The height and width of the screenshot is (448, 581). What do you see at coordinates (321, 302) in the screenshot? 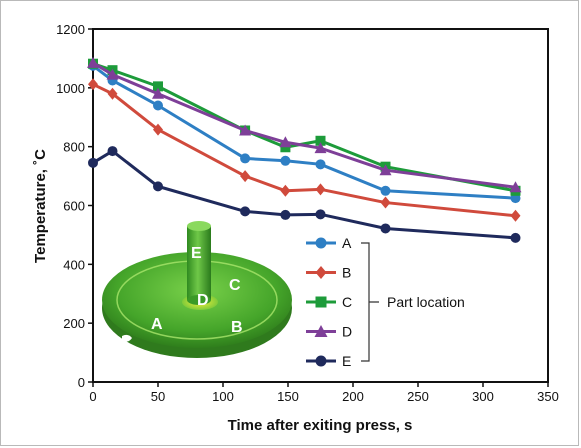
I see `legend-c-marker` at bounding box center [321, 302].